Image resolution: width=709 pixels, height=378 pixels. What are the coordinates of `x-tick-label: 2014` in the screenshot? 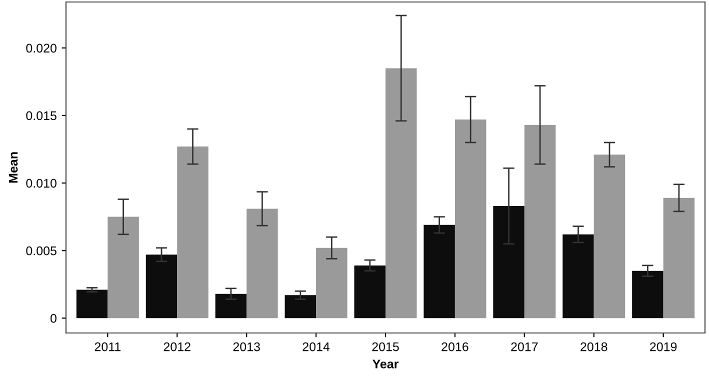 It's located at (316, 347).